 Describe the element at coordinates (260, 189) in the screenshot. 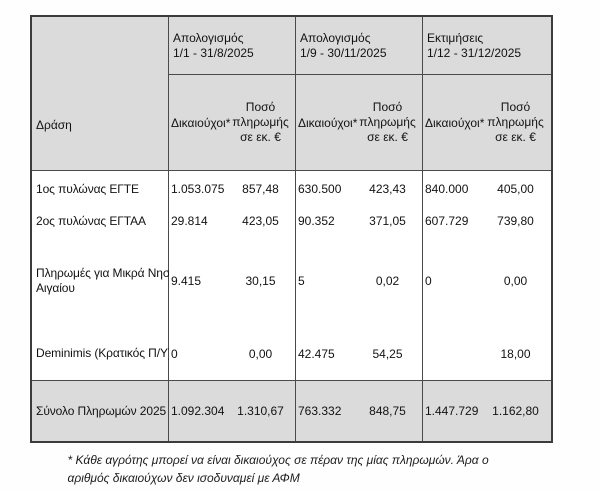

I see `amount-value: 857,48` at that location.